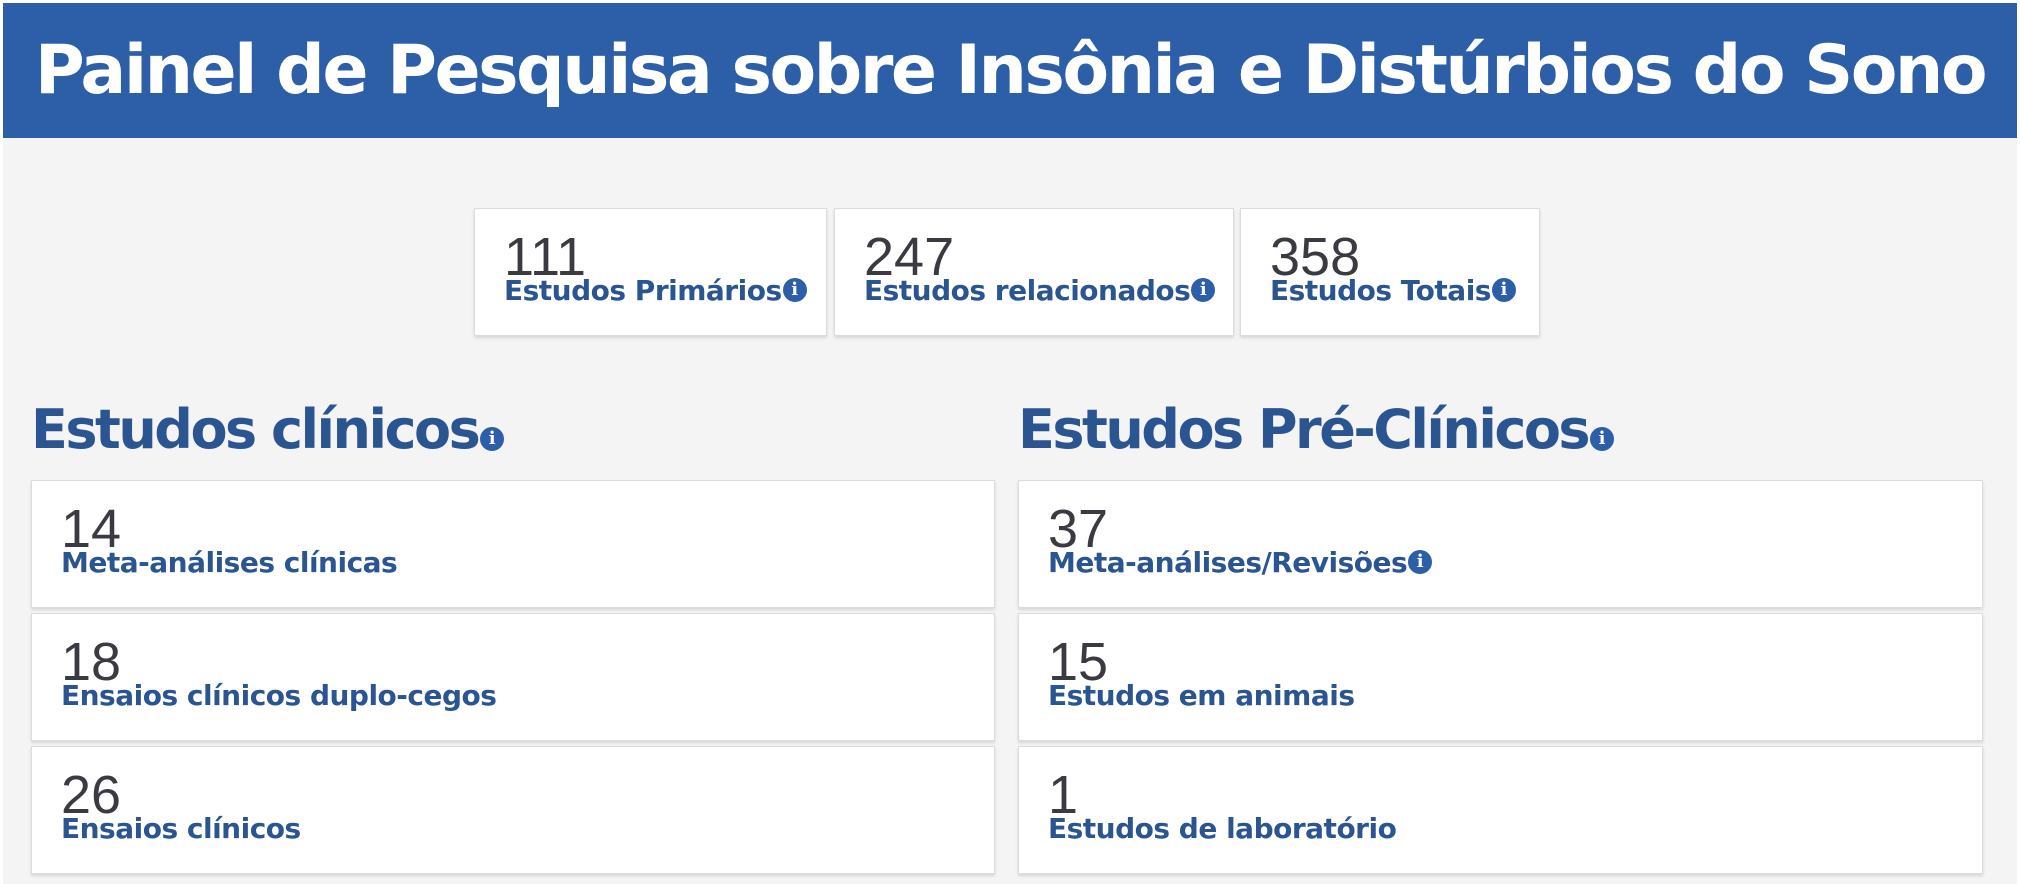  I want to click on clinical-card-meta-analyses: 14 Meta-análises clínicas, so click(513, 544).